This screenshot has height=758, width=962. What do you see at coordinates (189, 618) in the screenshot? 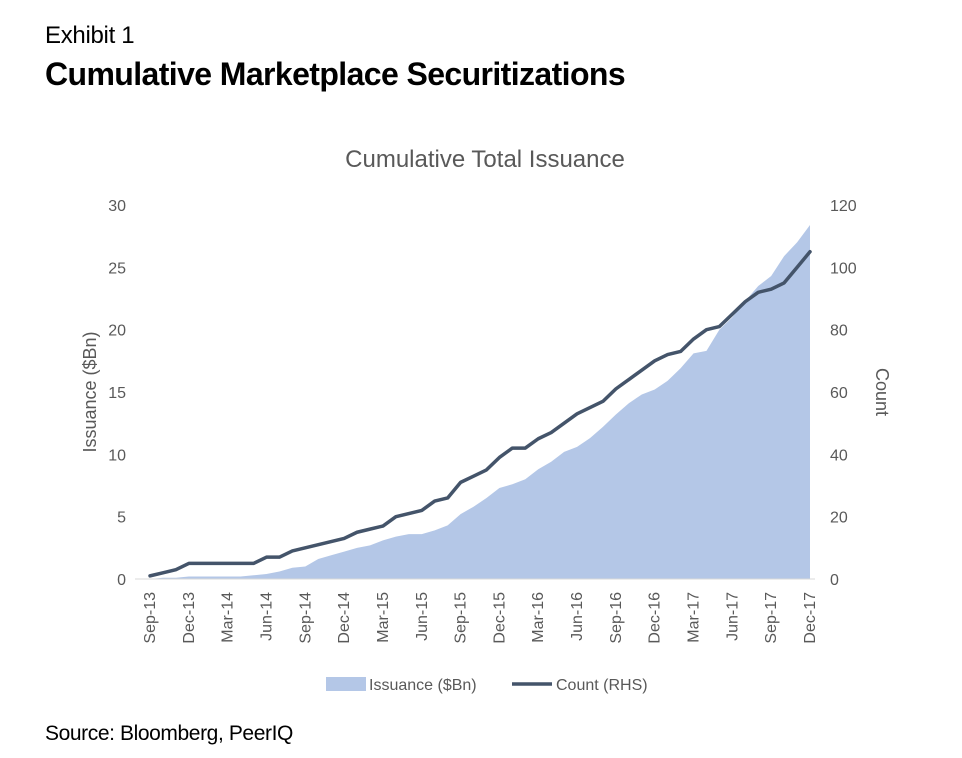
I see `x-tick-label: Dec-13` at bounding box center [189, 618].